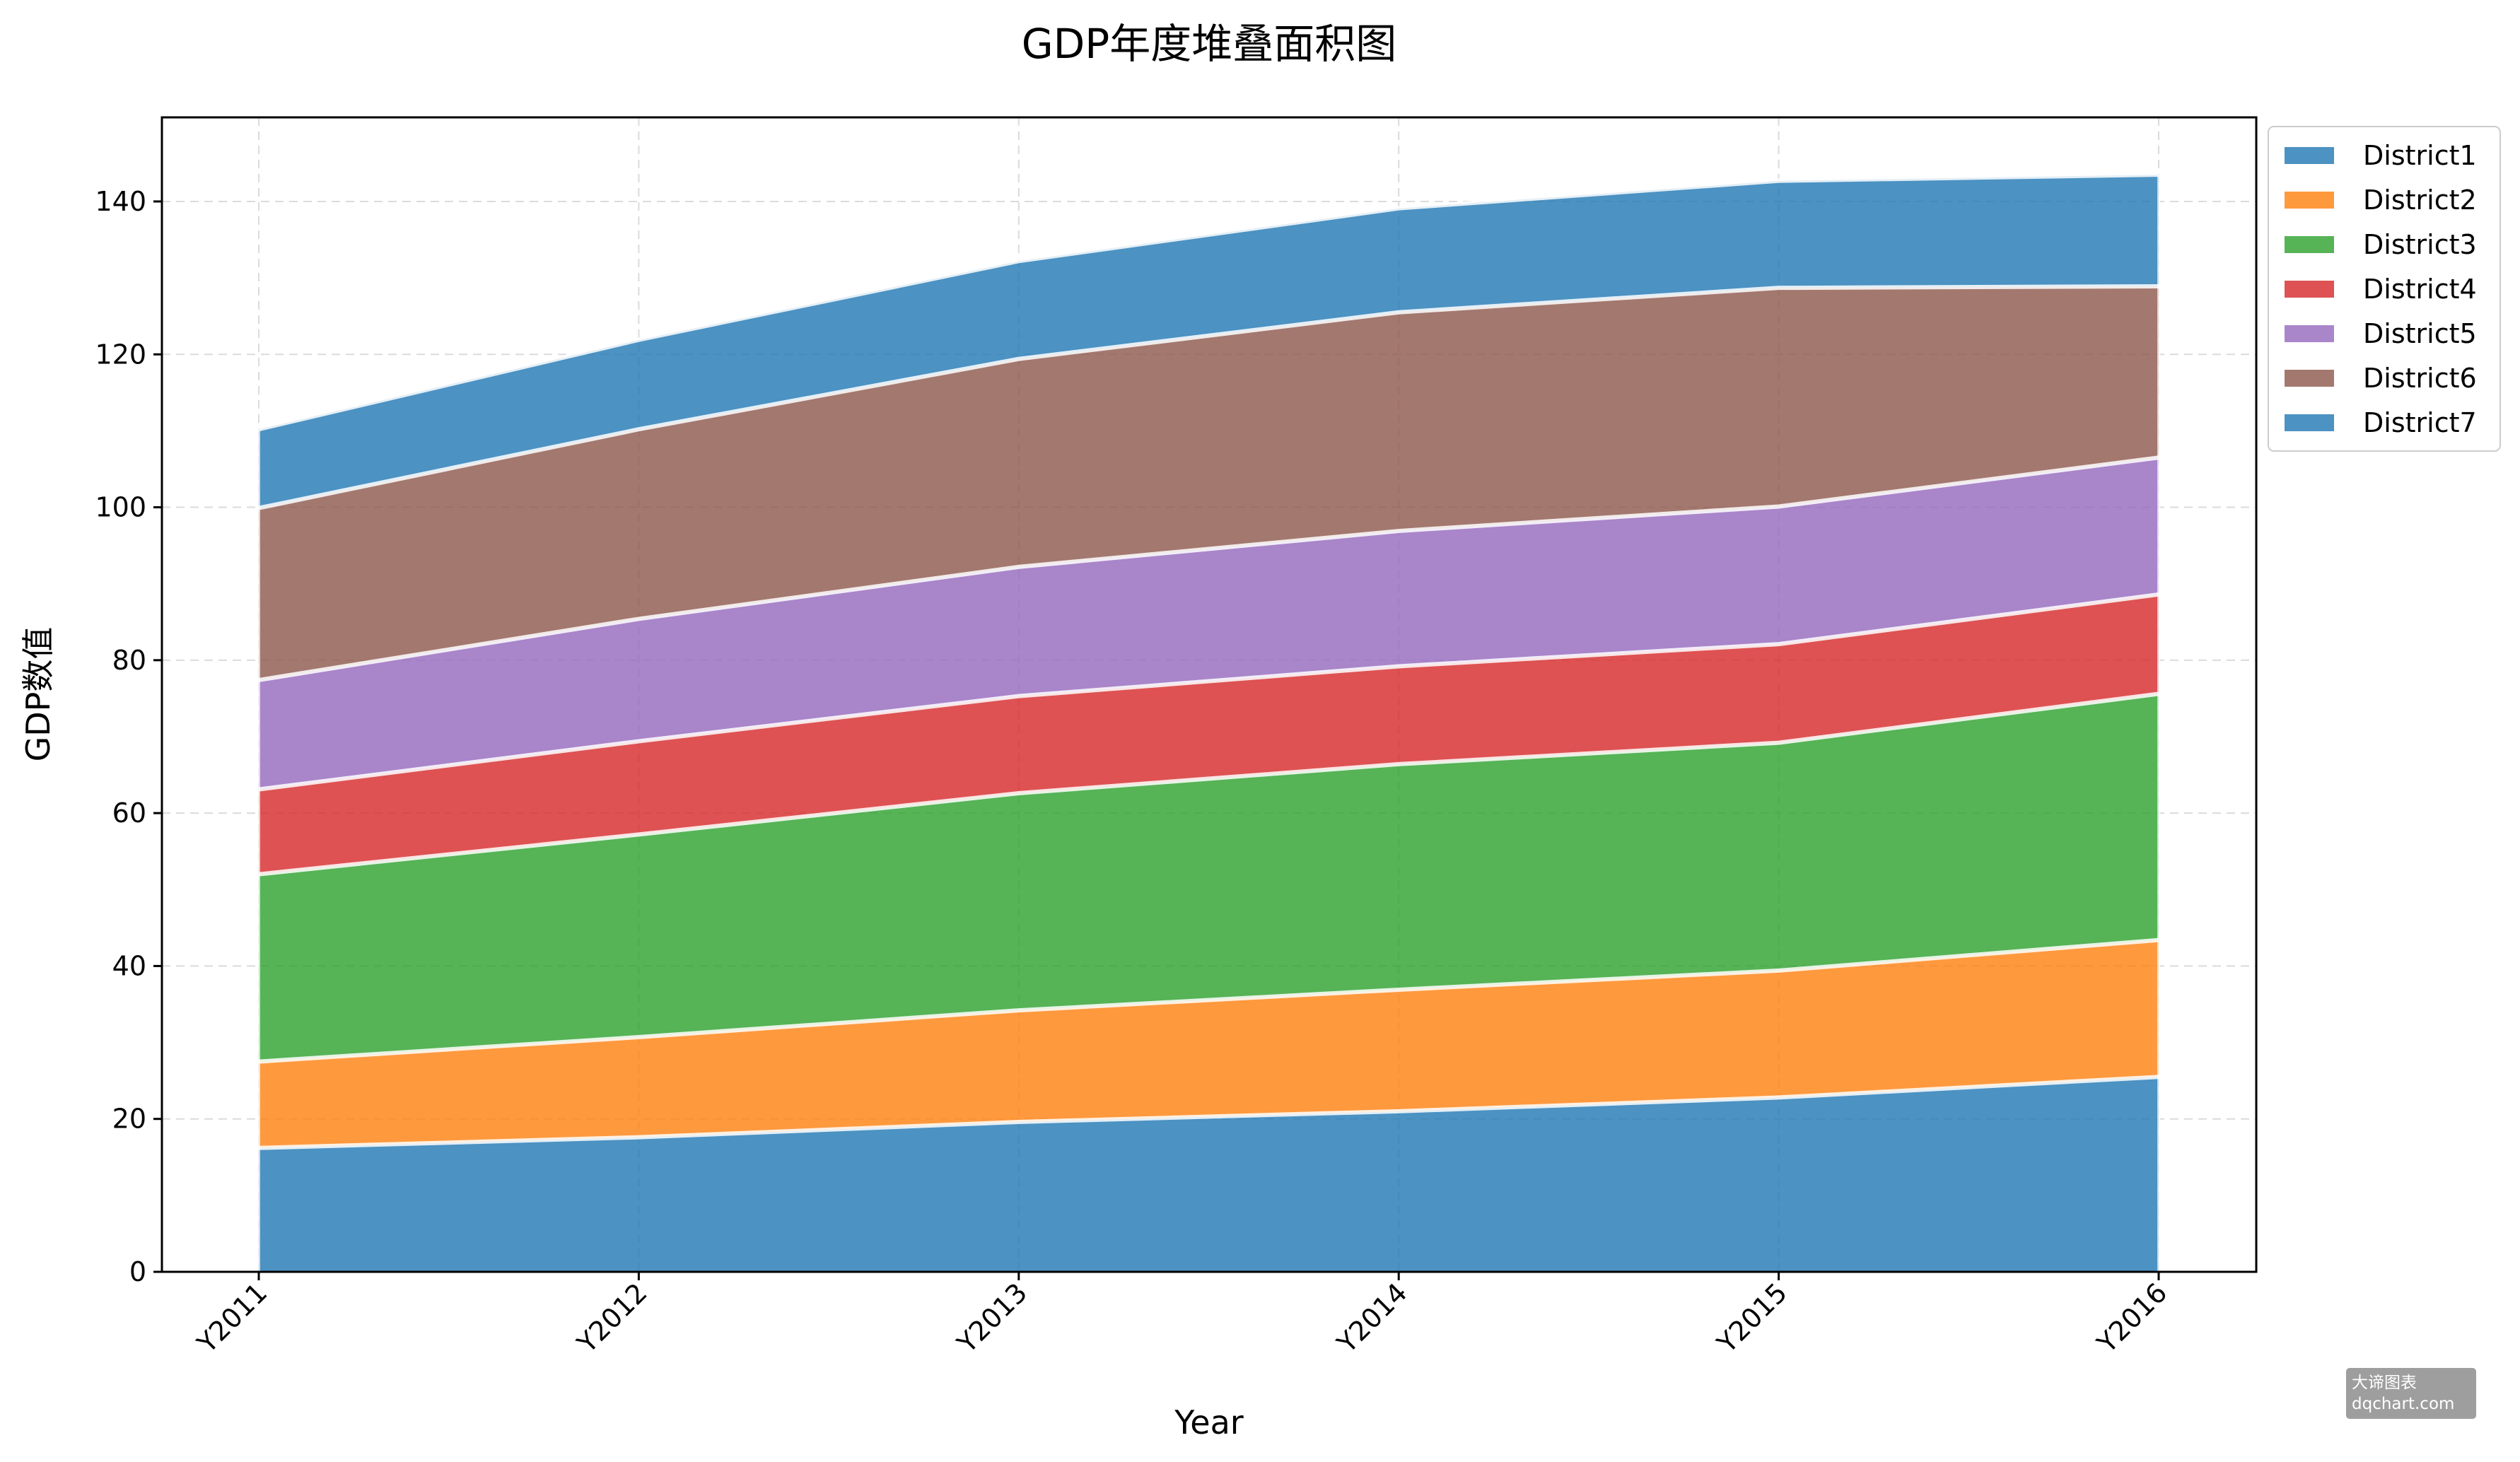 The height and width of the screenshot is (1462, 2520). I want to click on boundary-district7, so click(1208, 302).